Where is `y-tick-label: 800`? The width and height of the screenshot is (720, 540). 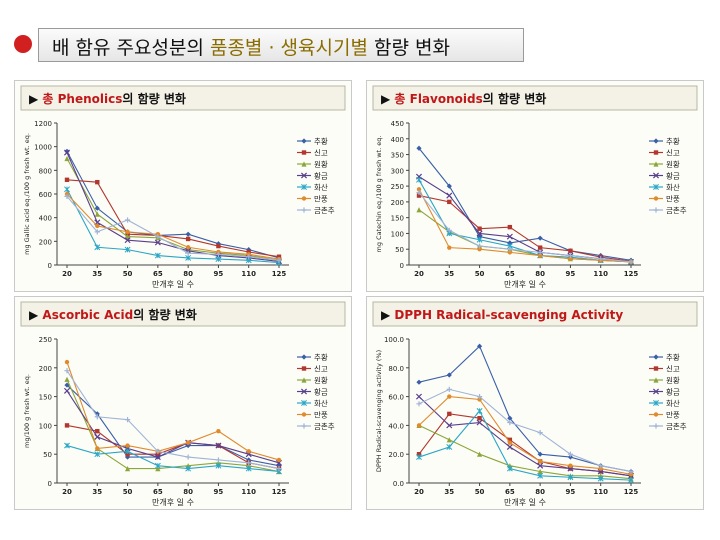
y-tick-label: 800 is located at coordinates (45, 171).